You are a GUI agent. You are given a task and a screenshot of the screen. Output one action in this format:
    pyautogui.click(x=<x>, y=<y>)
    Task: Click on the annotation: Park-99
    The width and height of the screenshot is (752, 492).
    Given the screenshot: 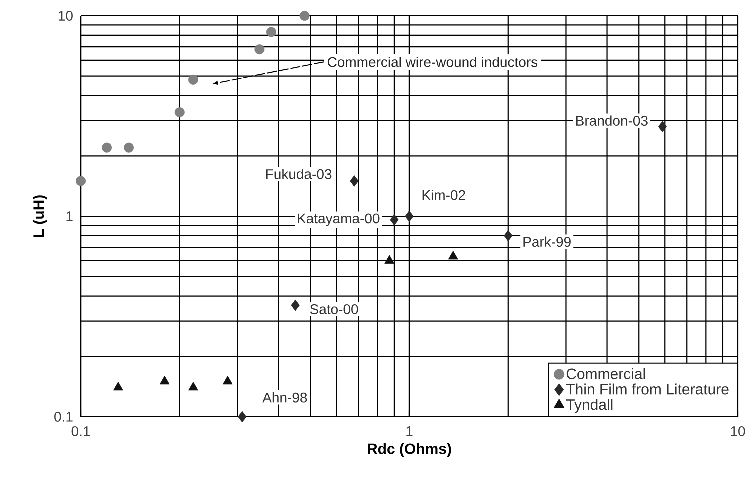 What is the action you would take?
    pyautogui.click(x=547, y=242)
    